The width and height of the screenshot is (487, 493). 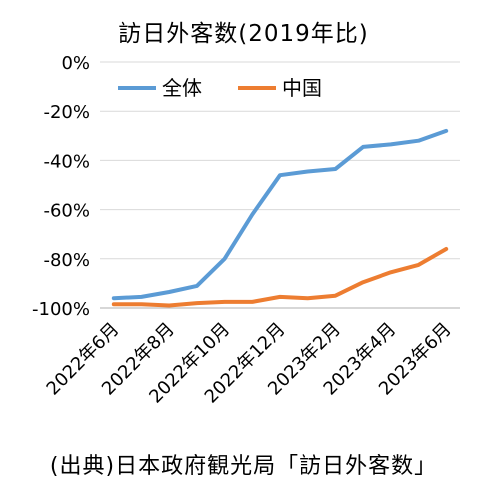 I want to click on y-tick-label: -100%, so click(x=61, y=309).